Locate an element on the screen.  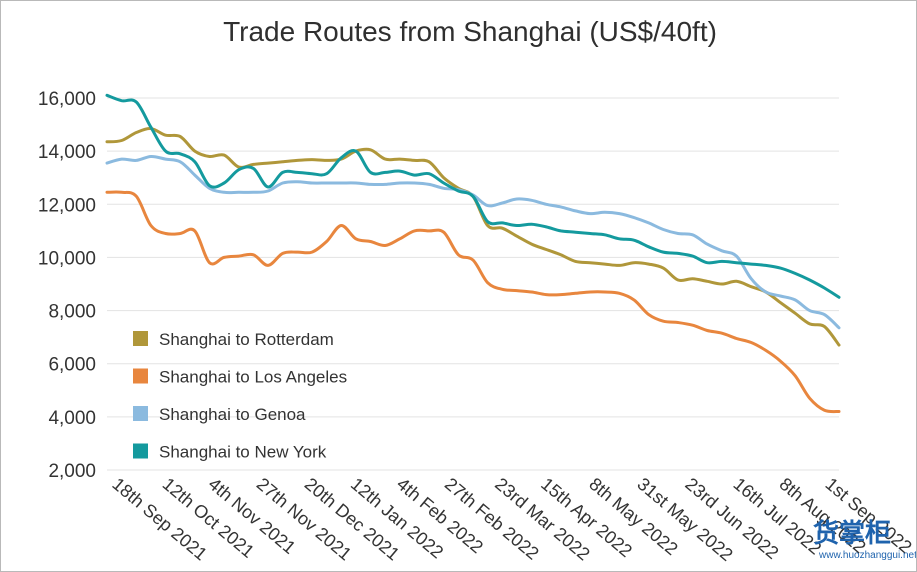
legend-label: Shanghai to Rotterdam is located at coordinates (246, 339).